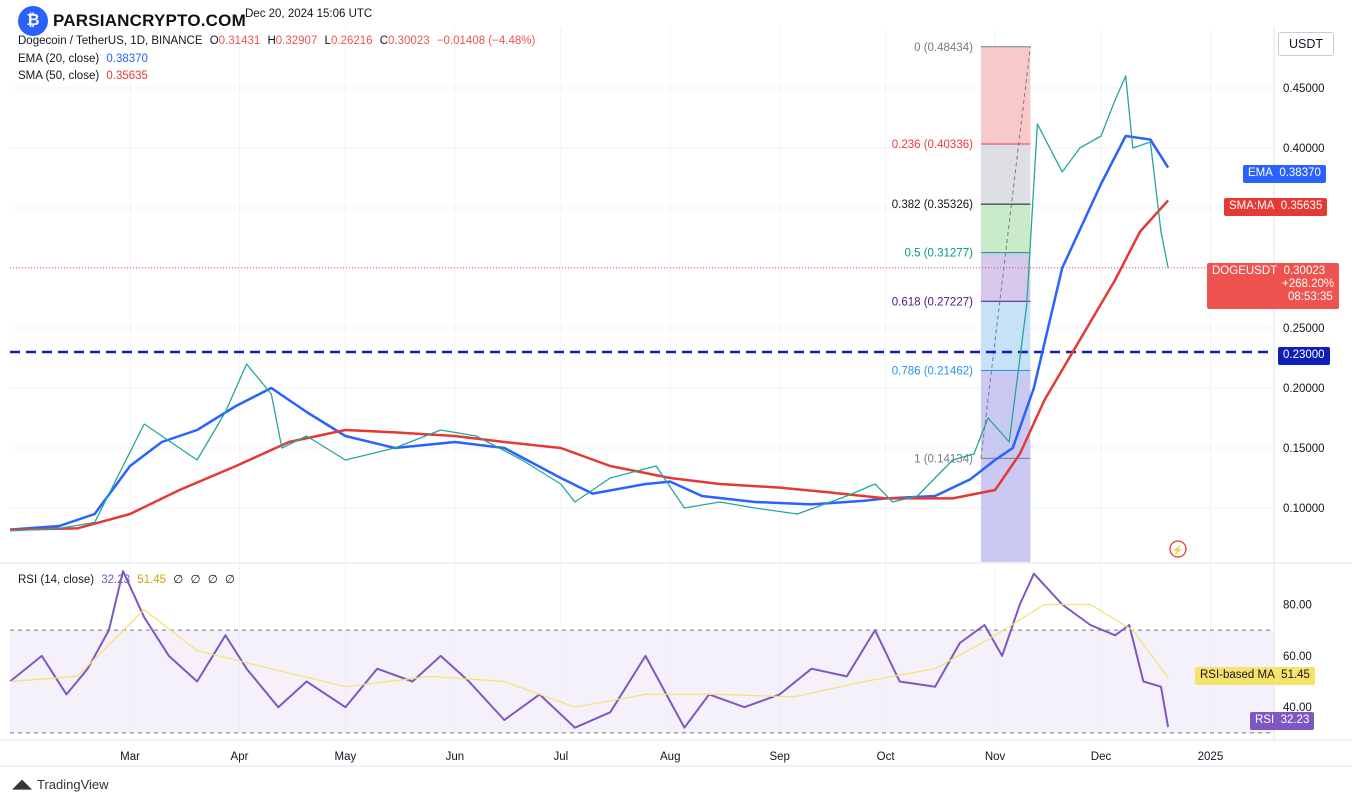 This screenshot has width=1352, height=804. I want to click on ema-legend: EMA (20, close) 0.38370, so click(85, 59).